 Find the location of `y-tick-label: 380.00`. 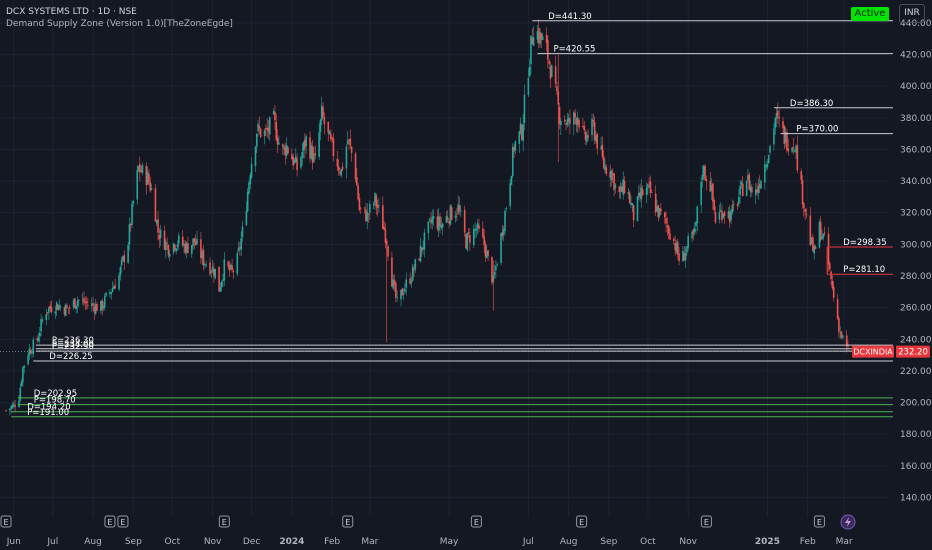

y-tick-label: 380.00 is located at coordinates (916, 119).